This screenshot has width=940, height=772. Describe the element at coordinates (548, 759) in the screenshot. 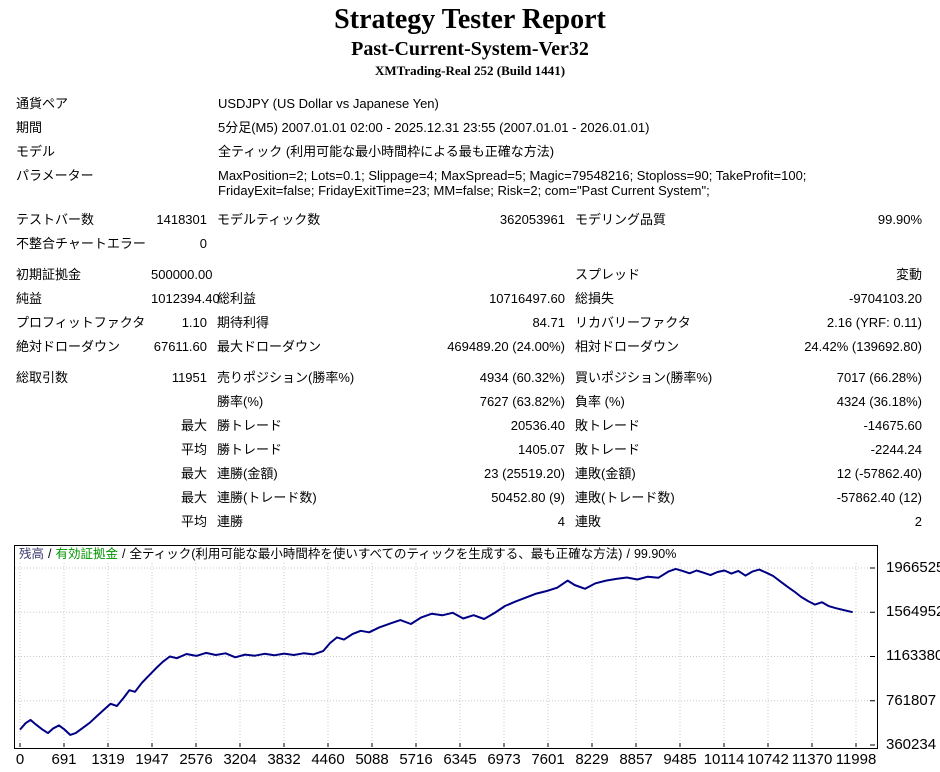

I see `x-axis-label: 7601` at that location.